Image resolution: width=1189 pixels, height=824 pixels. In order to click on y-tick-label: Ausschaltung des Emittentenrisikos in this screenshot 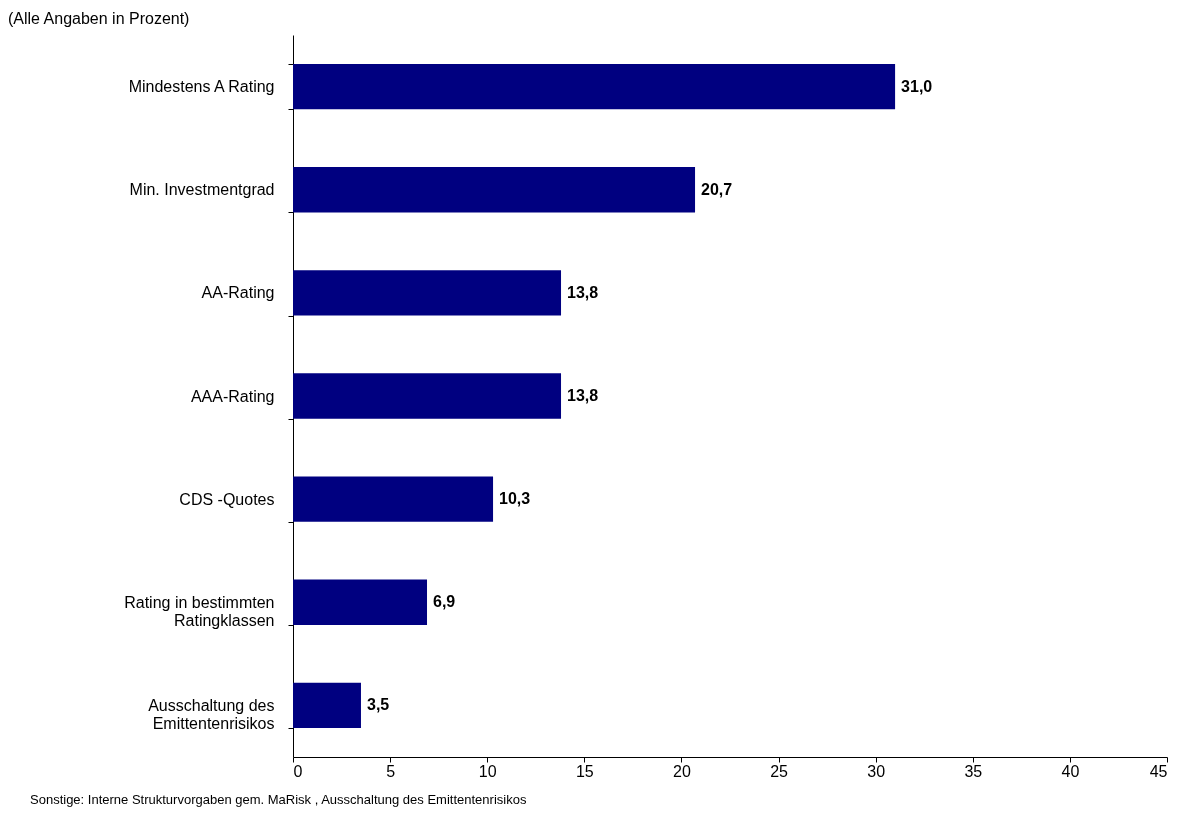, I will do `click(211, 714)`.